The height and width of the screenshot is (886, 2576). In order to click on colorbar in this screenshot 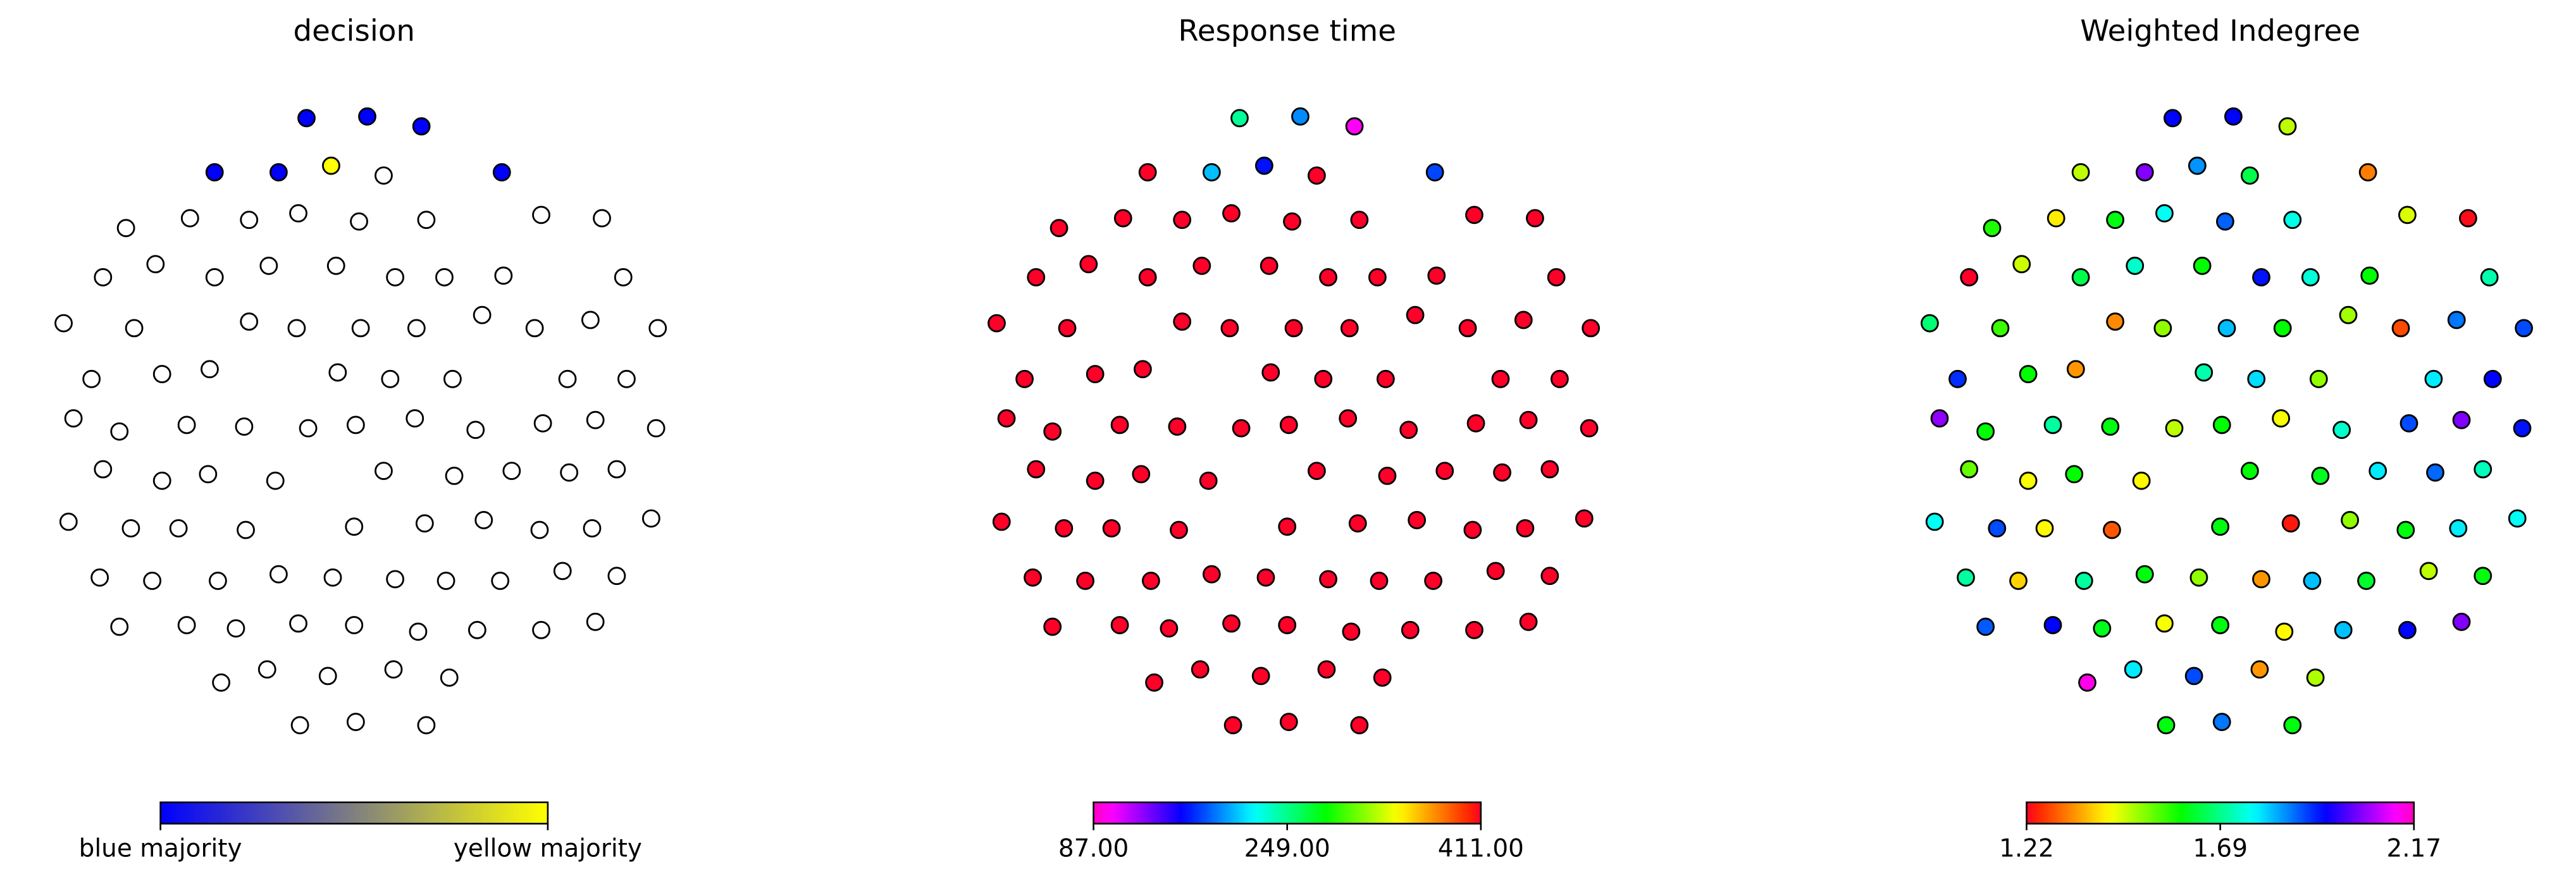, I will do `click(354, 813)`.